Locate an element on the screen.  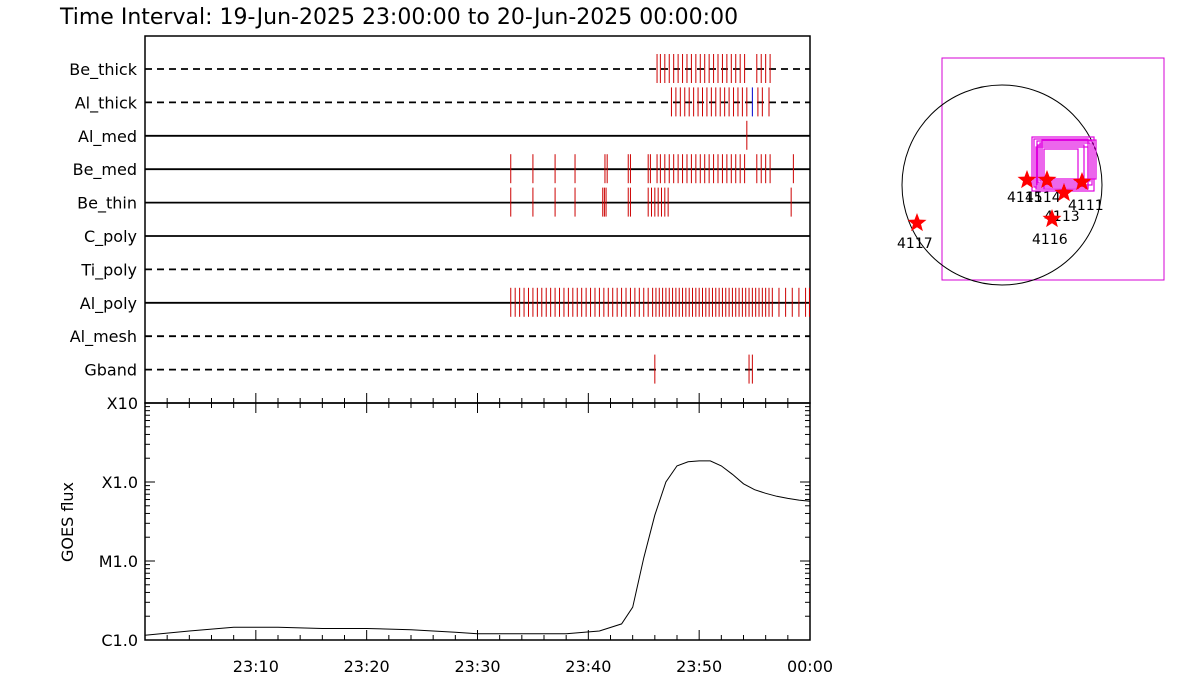
filter-label-ti-poly: Ti_poly is located at coordinates (108, 270).